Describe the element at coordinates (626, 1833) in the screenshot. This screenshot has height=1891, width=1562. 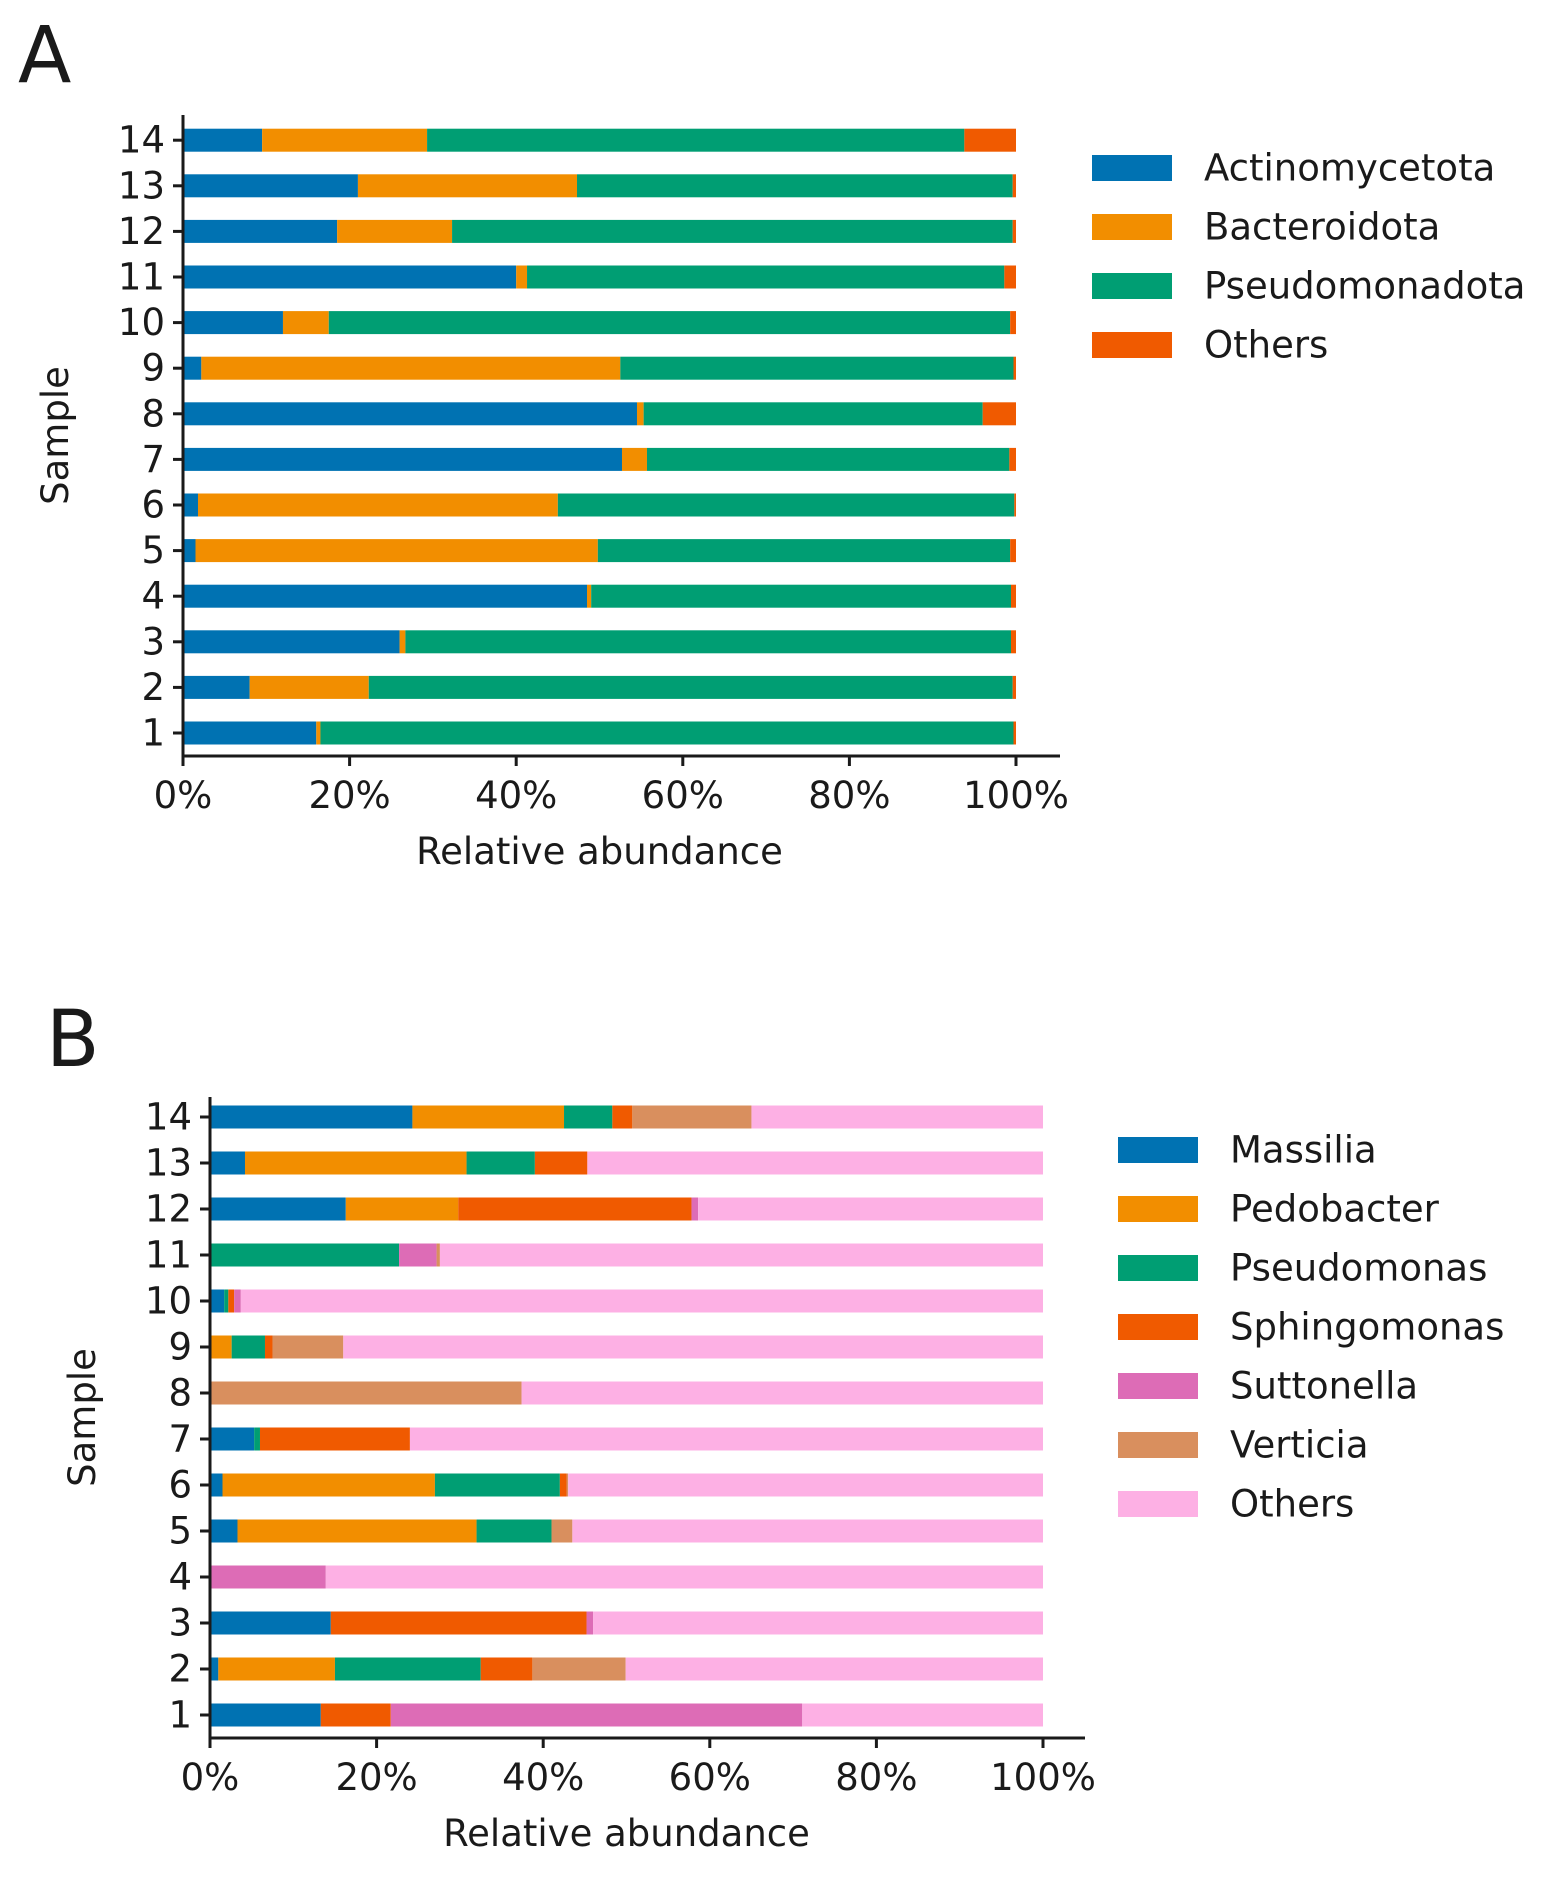
I see `x-axis-title: Relative abundance` at that location.